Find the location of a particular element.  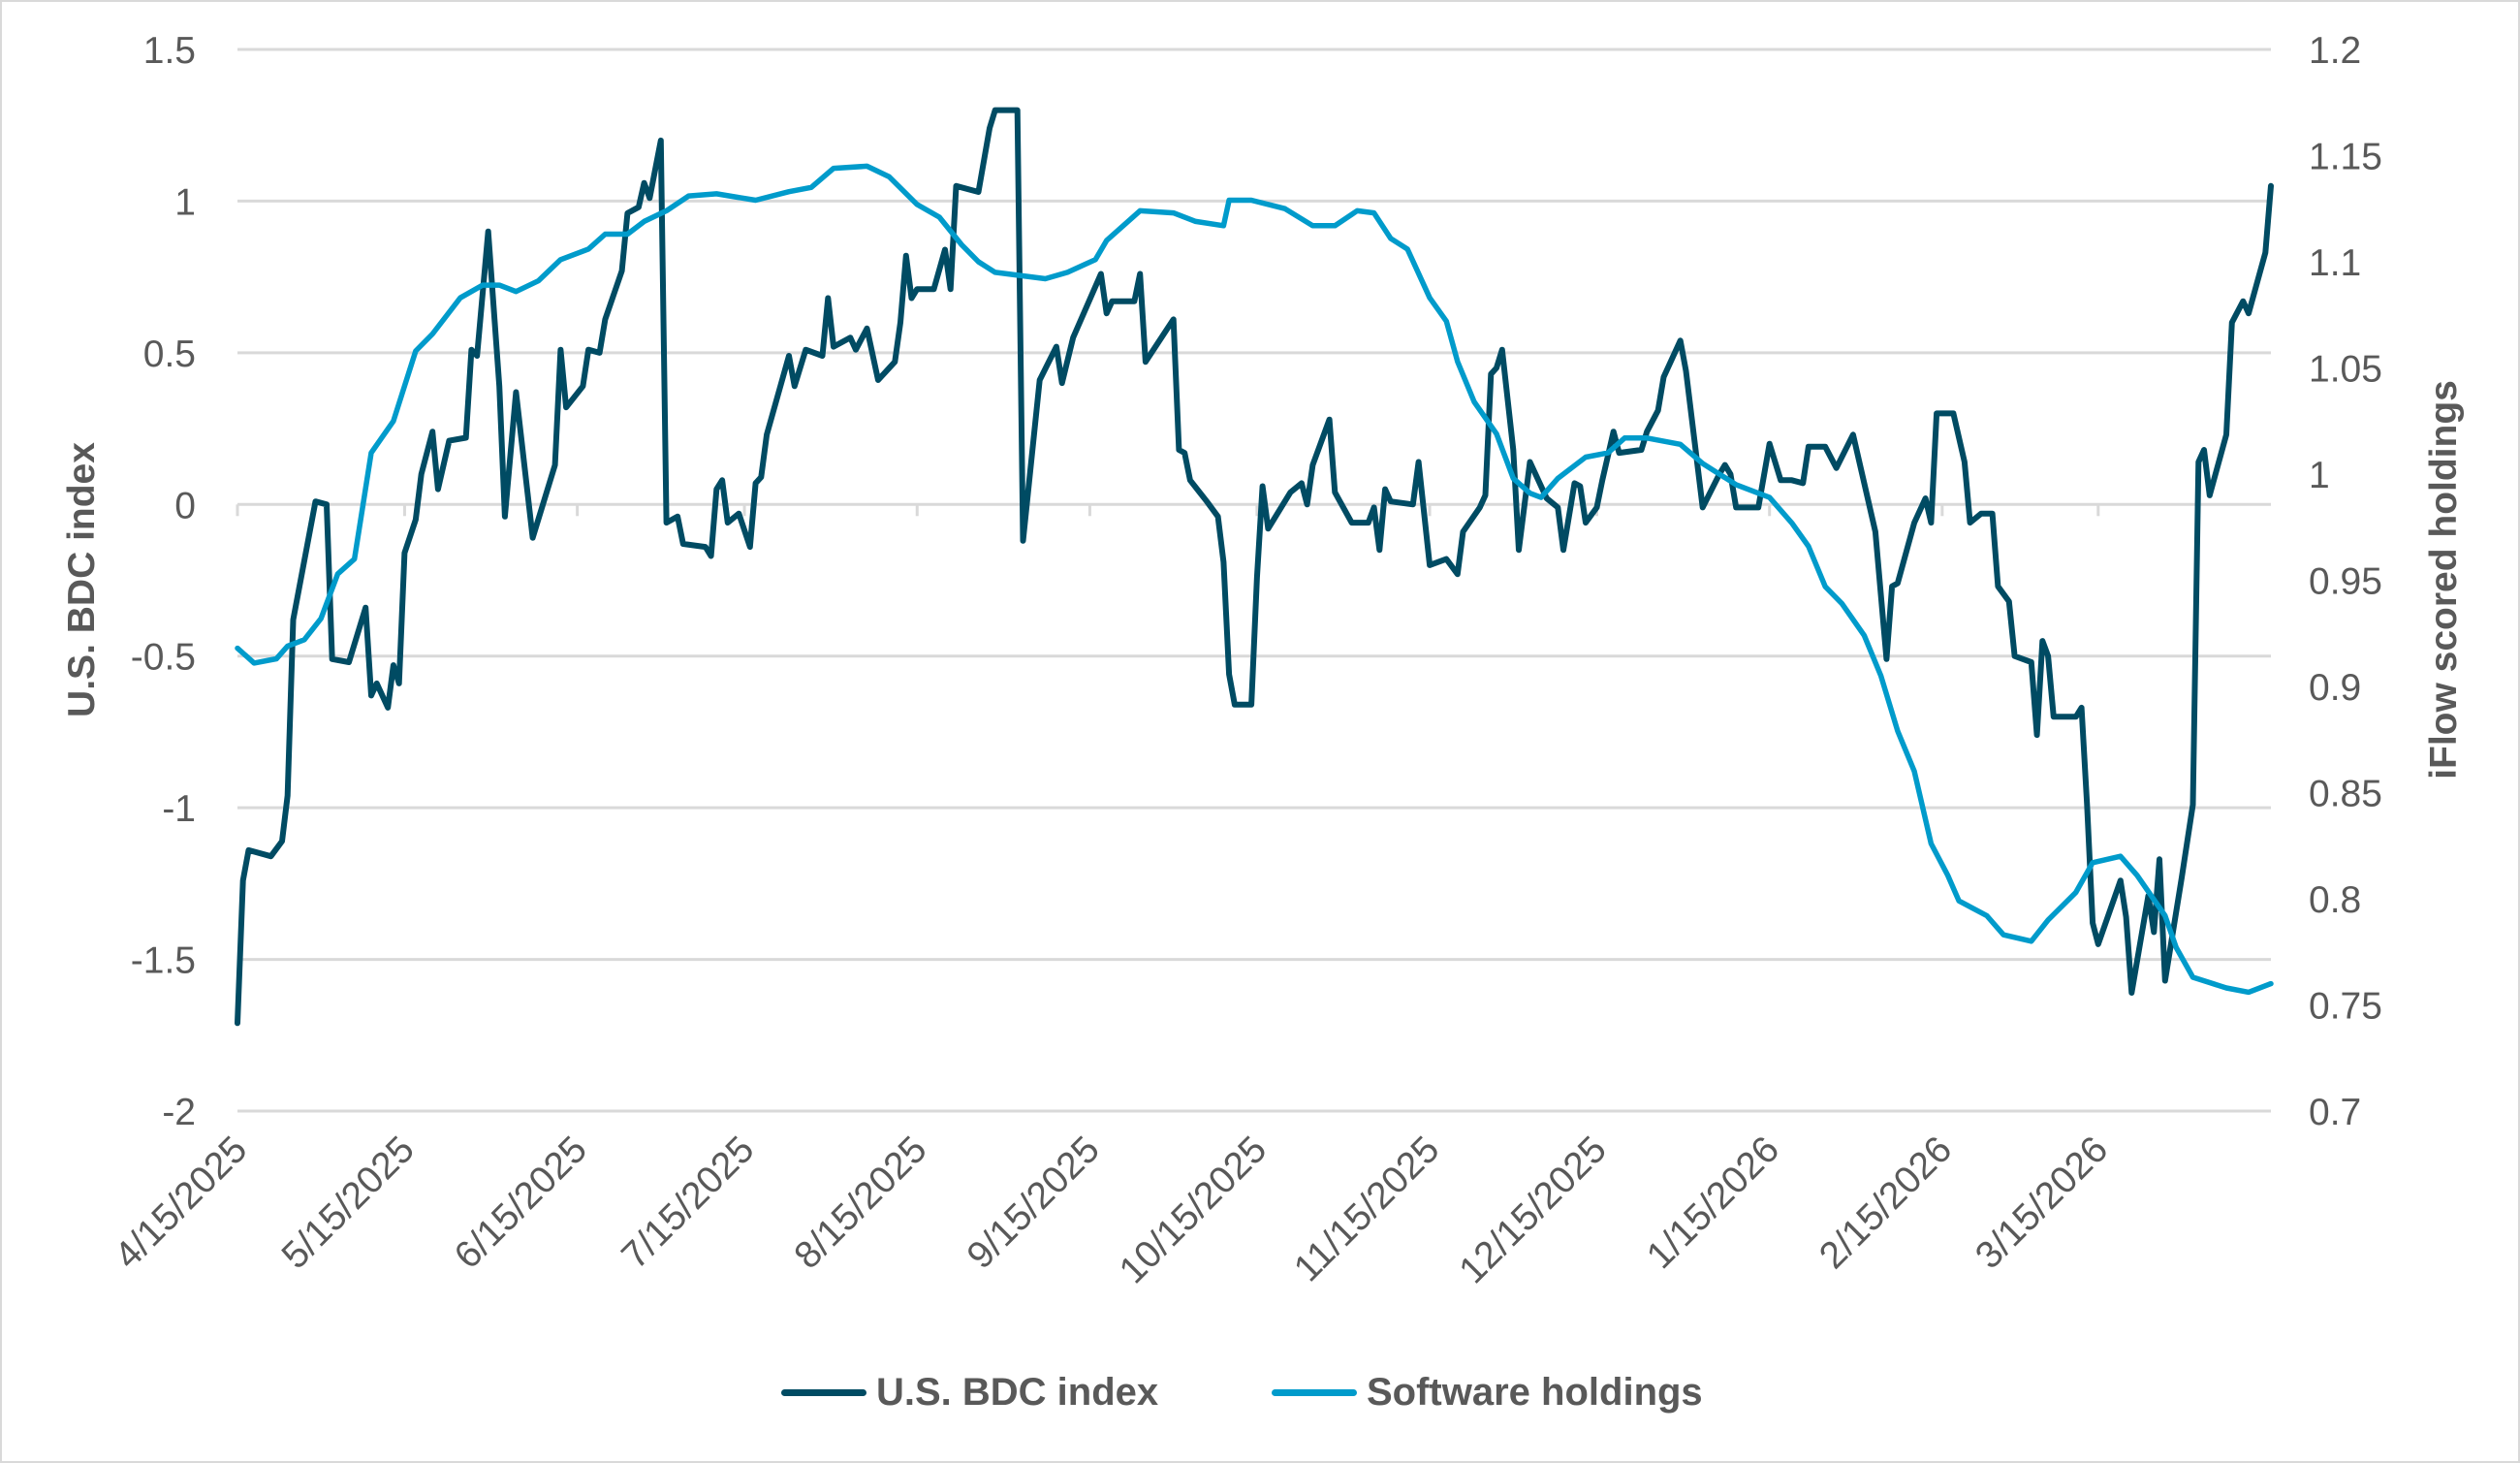

y-tick-label: 1.5 is located at coordinates (170, 51).